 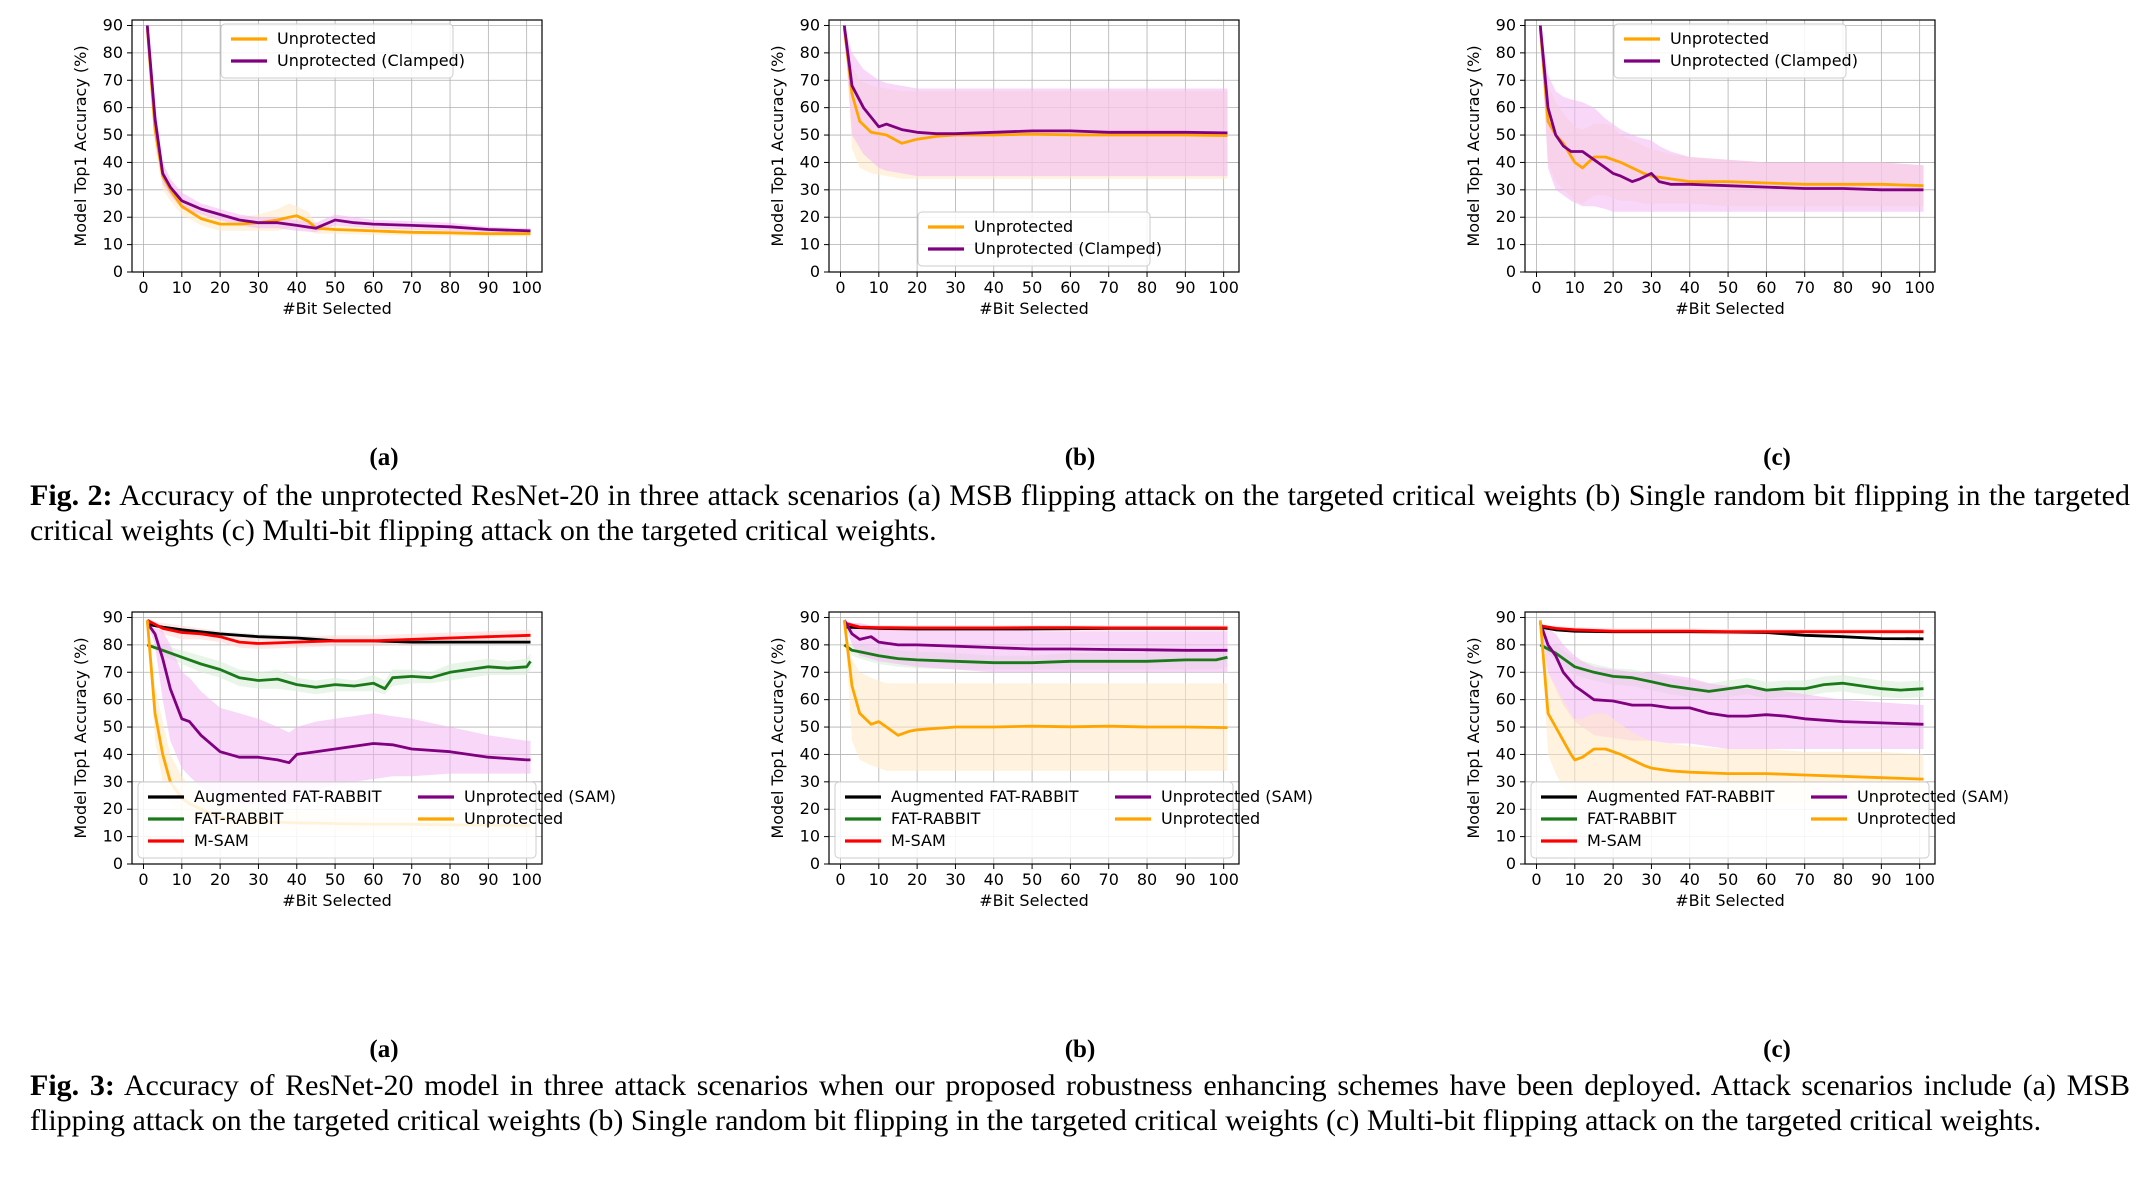 What do you see at coordinates (113, 79) in the screenshot?
I see `fig2a-ytick-label: 70` at bounding box center [113, 79].